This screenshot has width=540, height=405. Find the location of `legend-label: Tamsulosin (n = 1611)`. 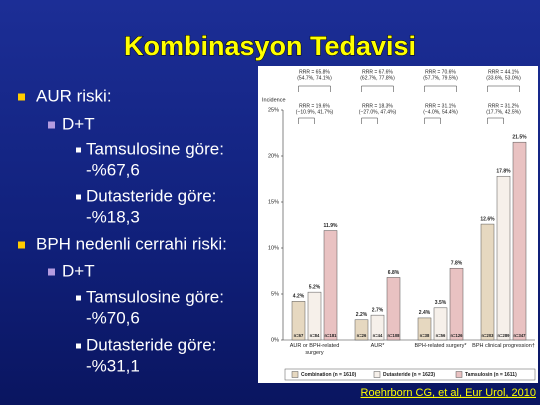

legend-label: Tamsulosin (n = 1611) is located at coordinates (491, 375).